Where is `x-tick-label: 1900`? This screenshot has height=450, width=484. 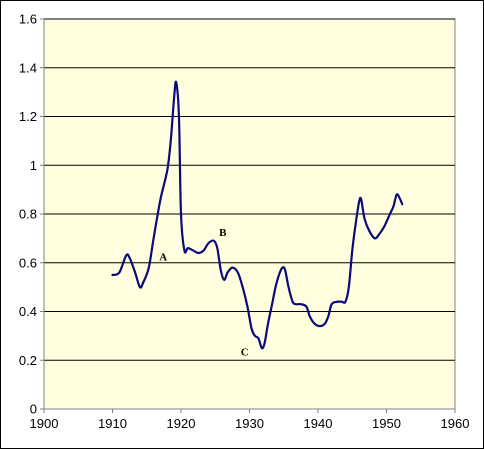
x-tick-label: 1900 is located at coordinates (44, 423).